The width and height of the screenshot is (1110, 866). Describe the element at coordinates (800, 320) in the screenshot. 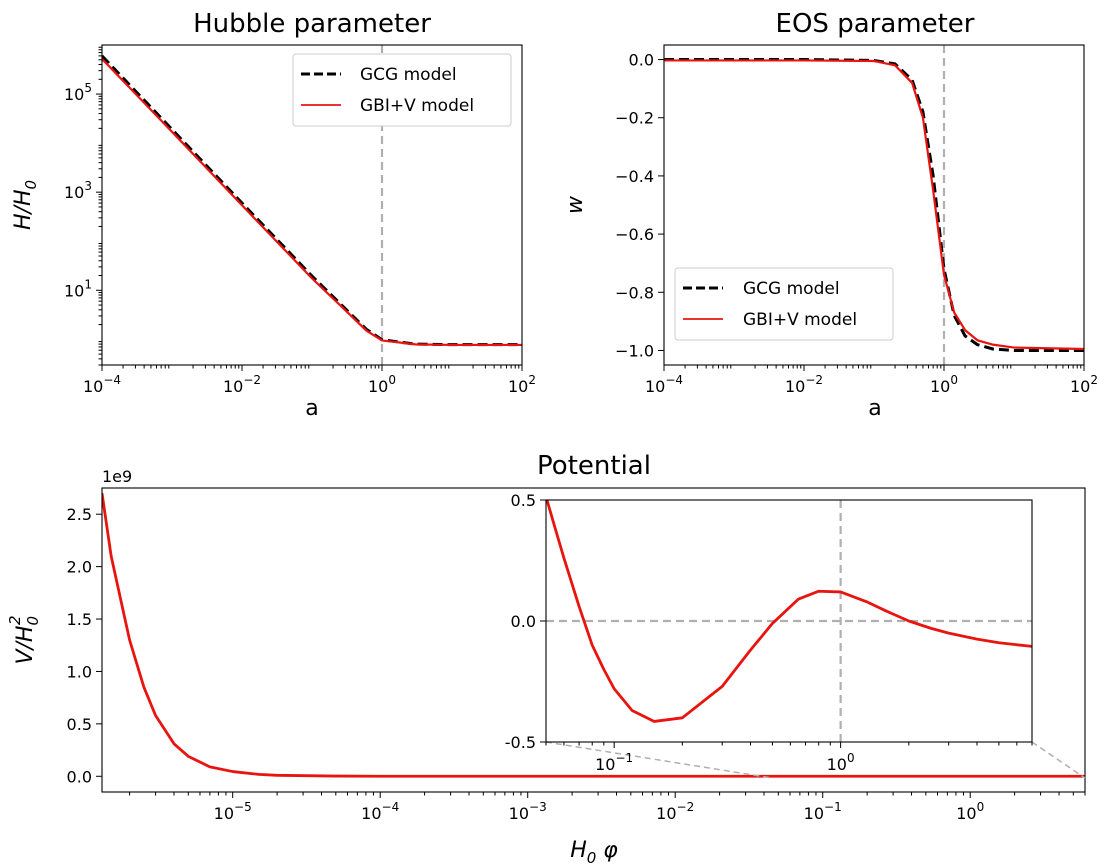

I see `eos-legend-gbiv-label: GBI+V model` at that location.